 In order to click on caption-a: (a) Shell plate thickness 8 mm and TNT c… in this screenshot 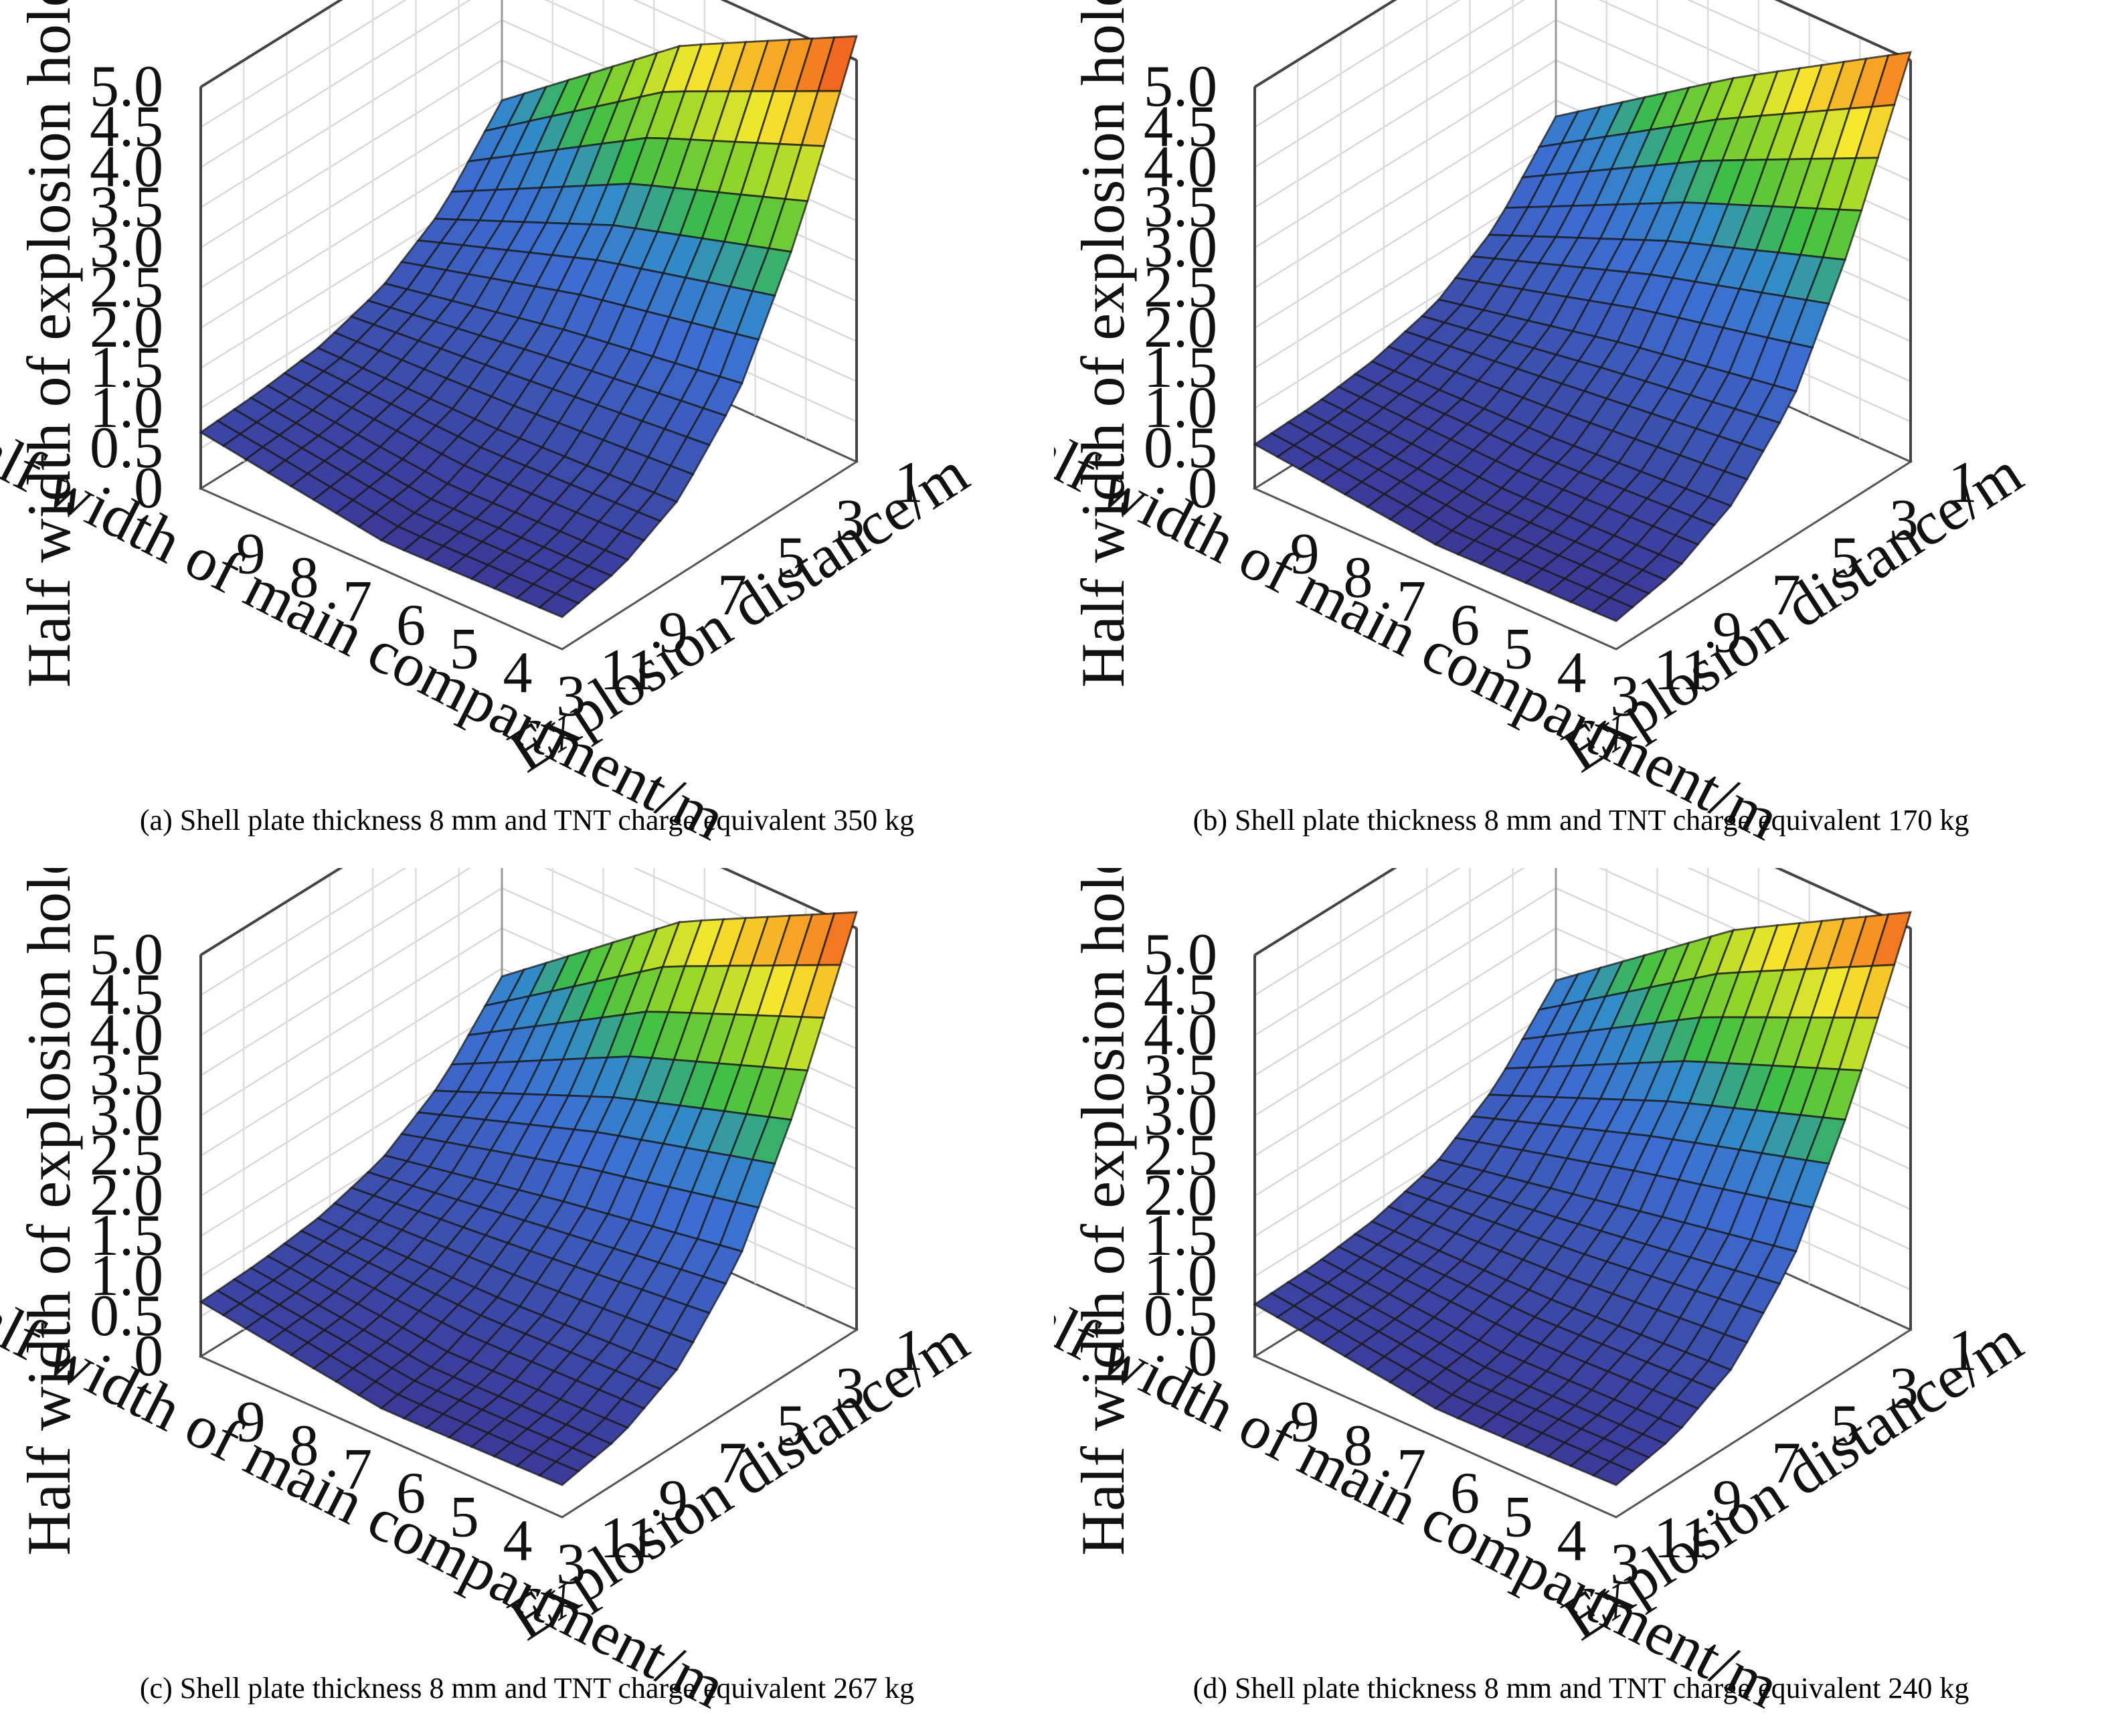, I will do `click(527, 820)`.